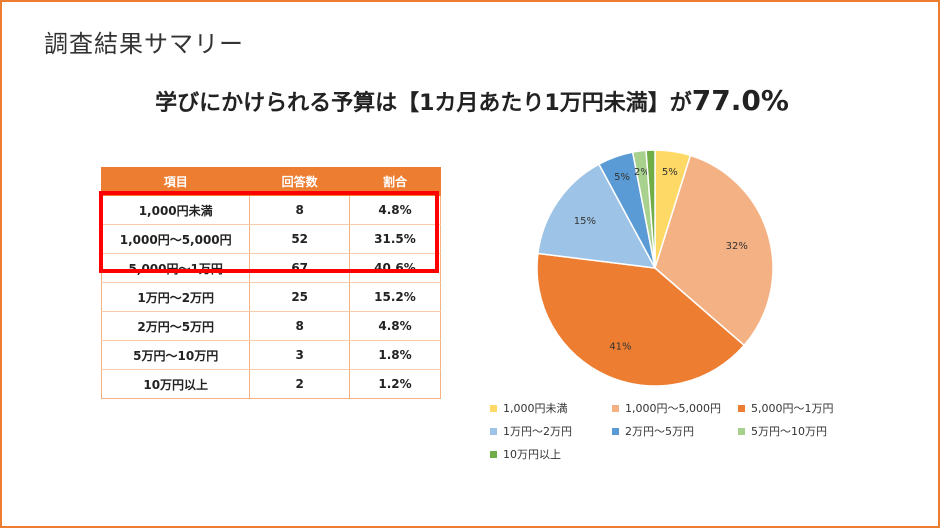 The height and width of the screenshot is (528, 940). Describe the element at coordinates (673, 408) in the screenshot. I see `legend-label: 1,000円～5,000円` at that location.